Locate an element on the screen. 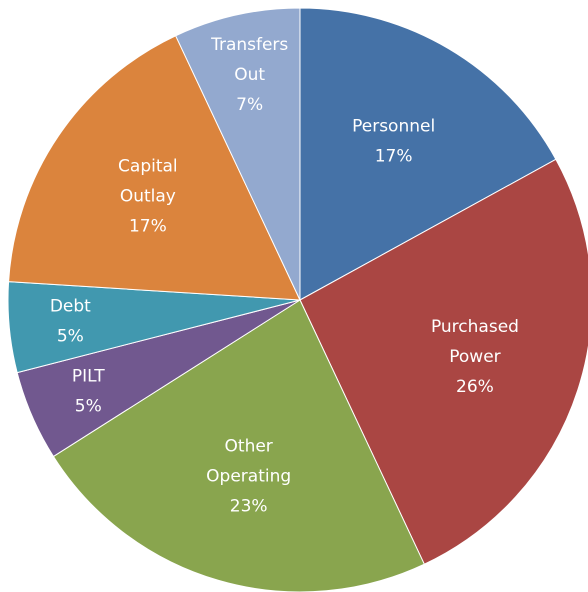 Image resolution: width=588 pixels, height=592 pixels. slice-label: Debt is located at coordinates (70, 307).